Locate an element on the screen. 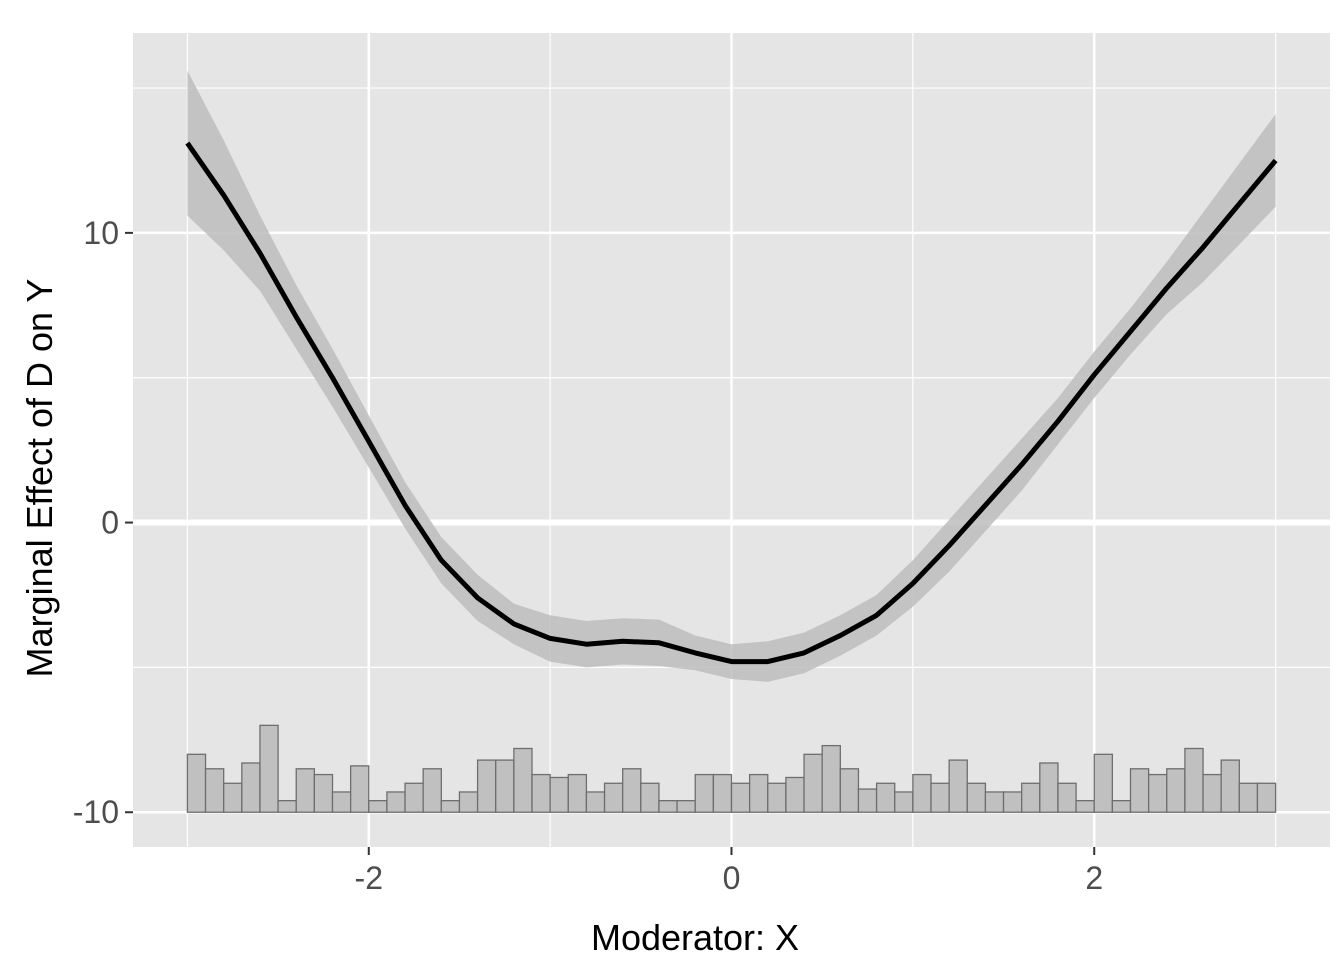  y-tick-label: 0 is located at coordinates (110, 523).